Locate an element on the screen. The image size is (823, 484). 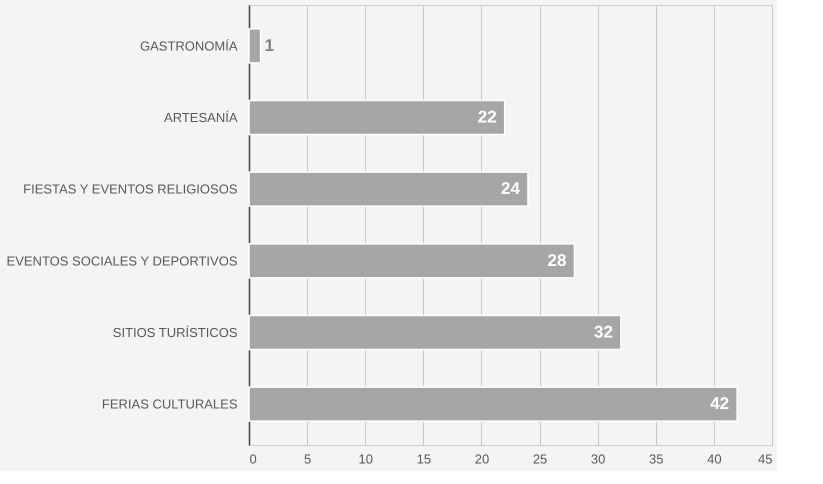
x-tick-label: 20 is located at coordinates (482, 459).